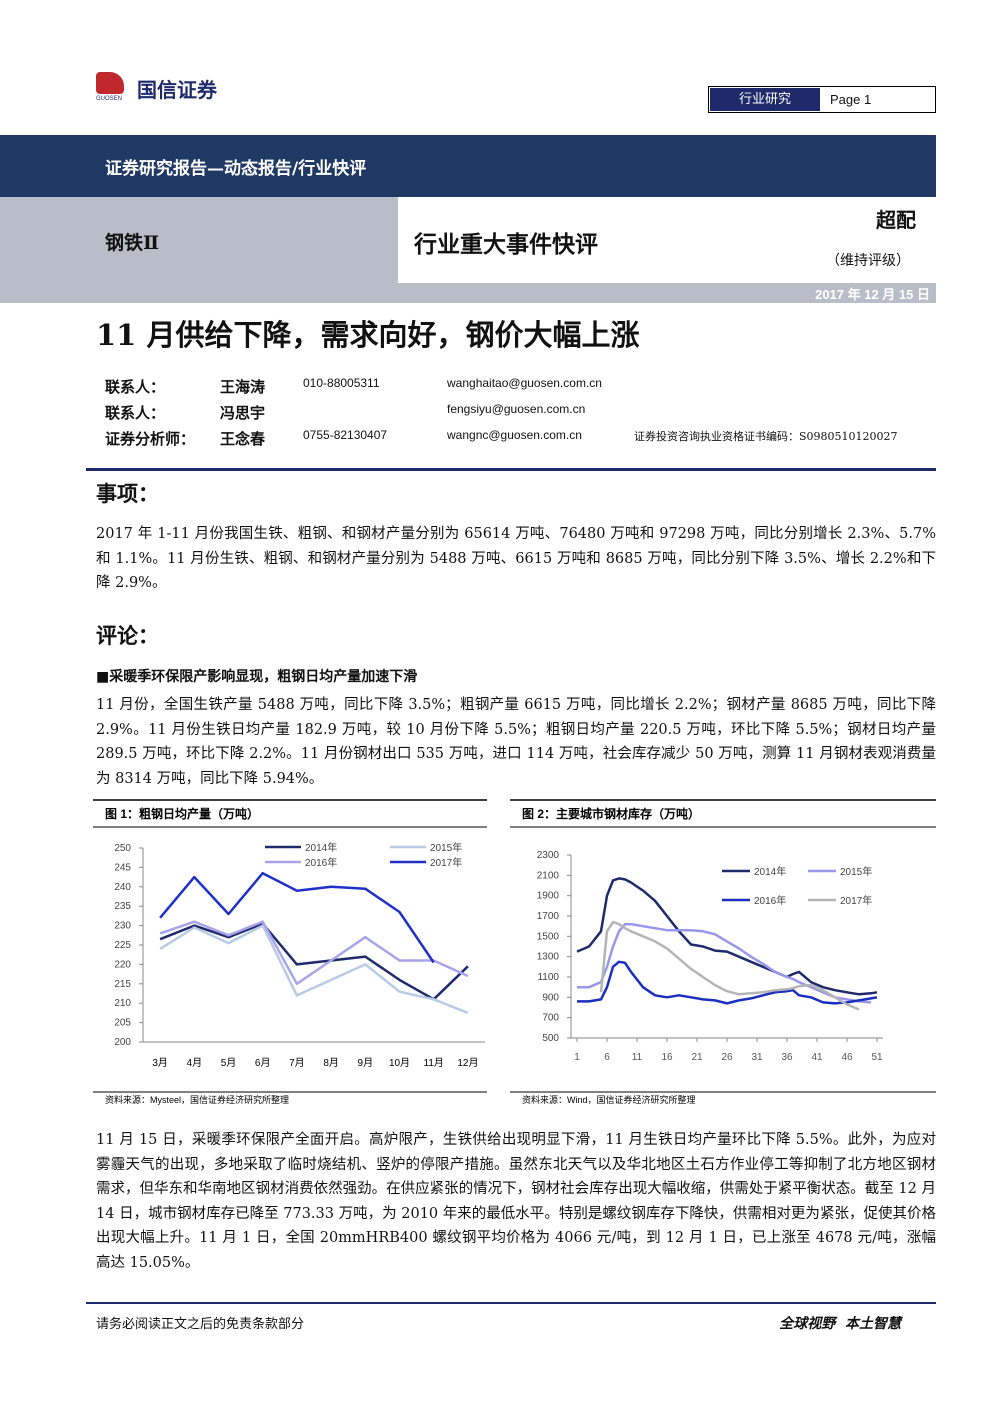 Image resolution: width=993 pixels, height=1404 pixels. What do you see at coordinates (243, 387) in the screenshot?
I see `contact-cell: 王海涛` at bounding box center [243, 387].